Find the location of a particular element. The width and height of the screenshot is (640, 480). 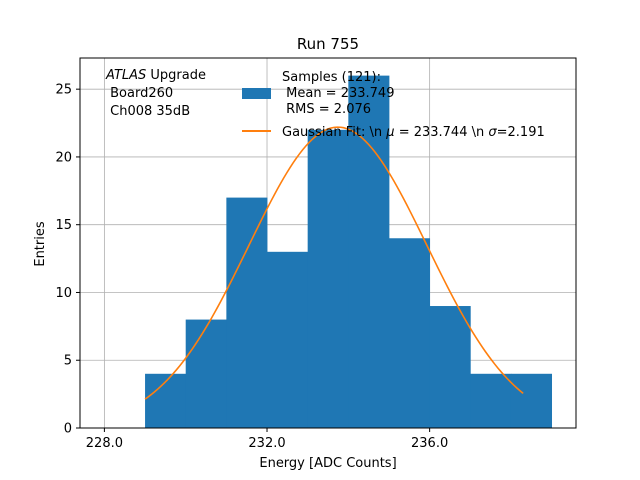

x-axis-ticks: 228.0 232.0 236.0 is located at coordinates (267, 439).